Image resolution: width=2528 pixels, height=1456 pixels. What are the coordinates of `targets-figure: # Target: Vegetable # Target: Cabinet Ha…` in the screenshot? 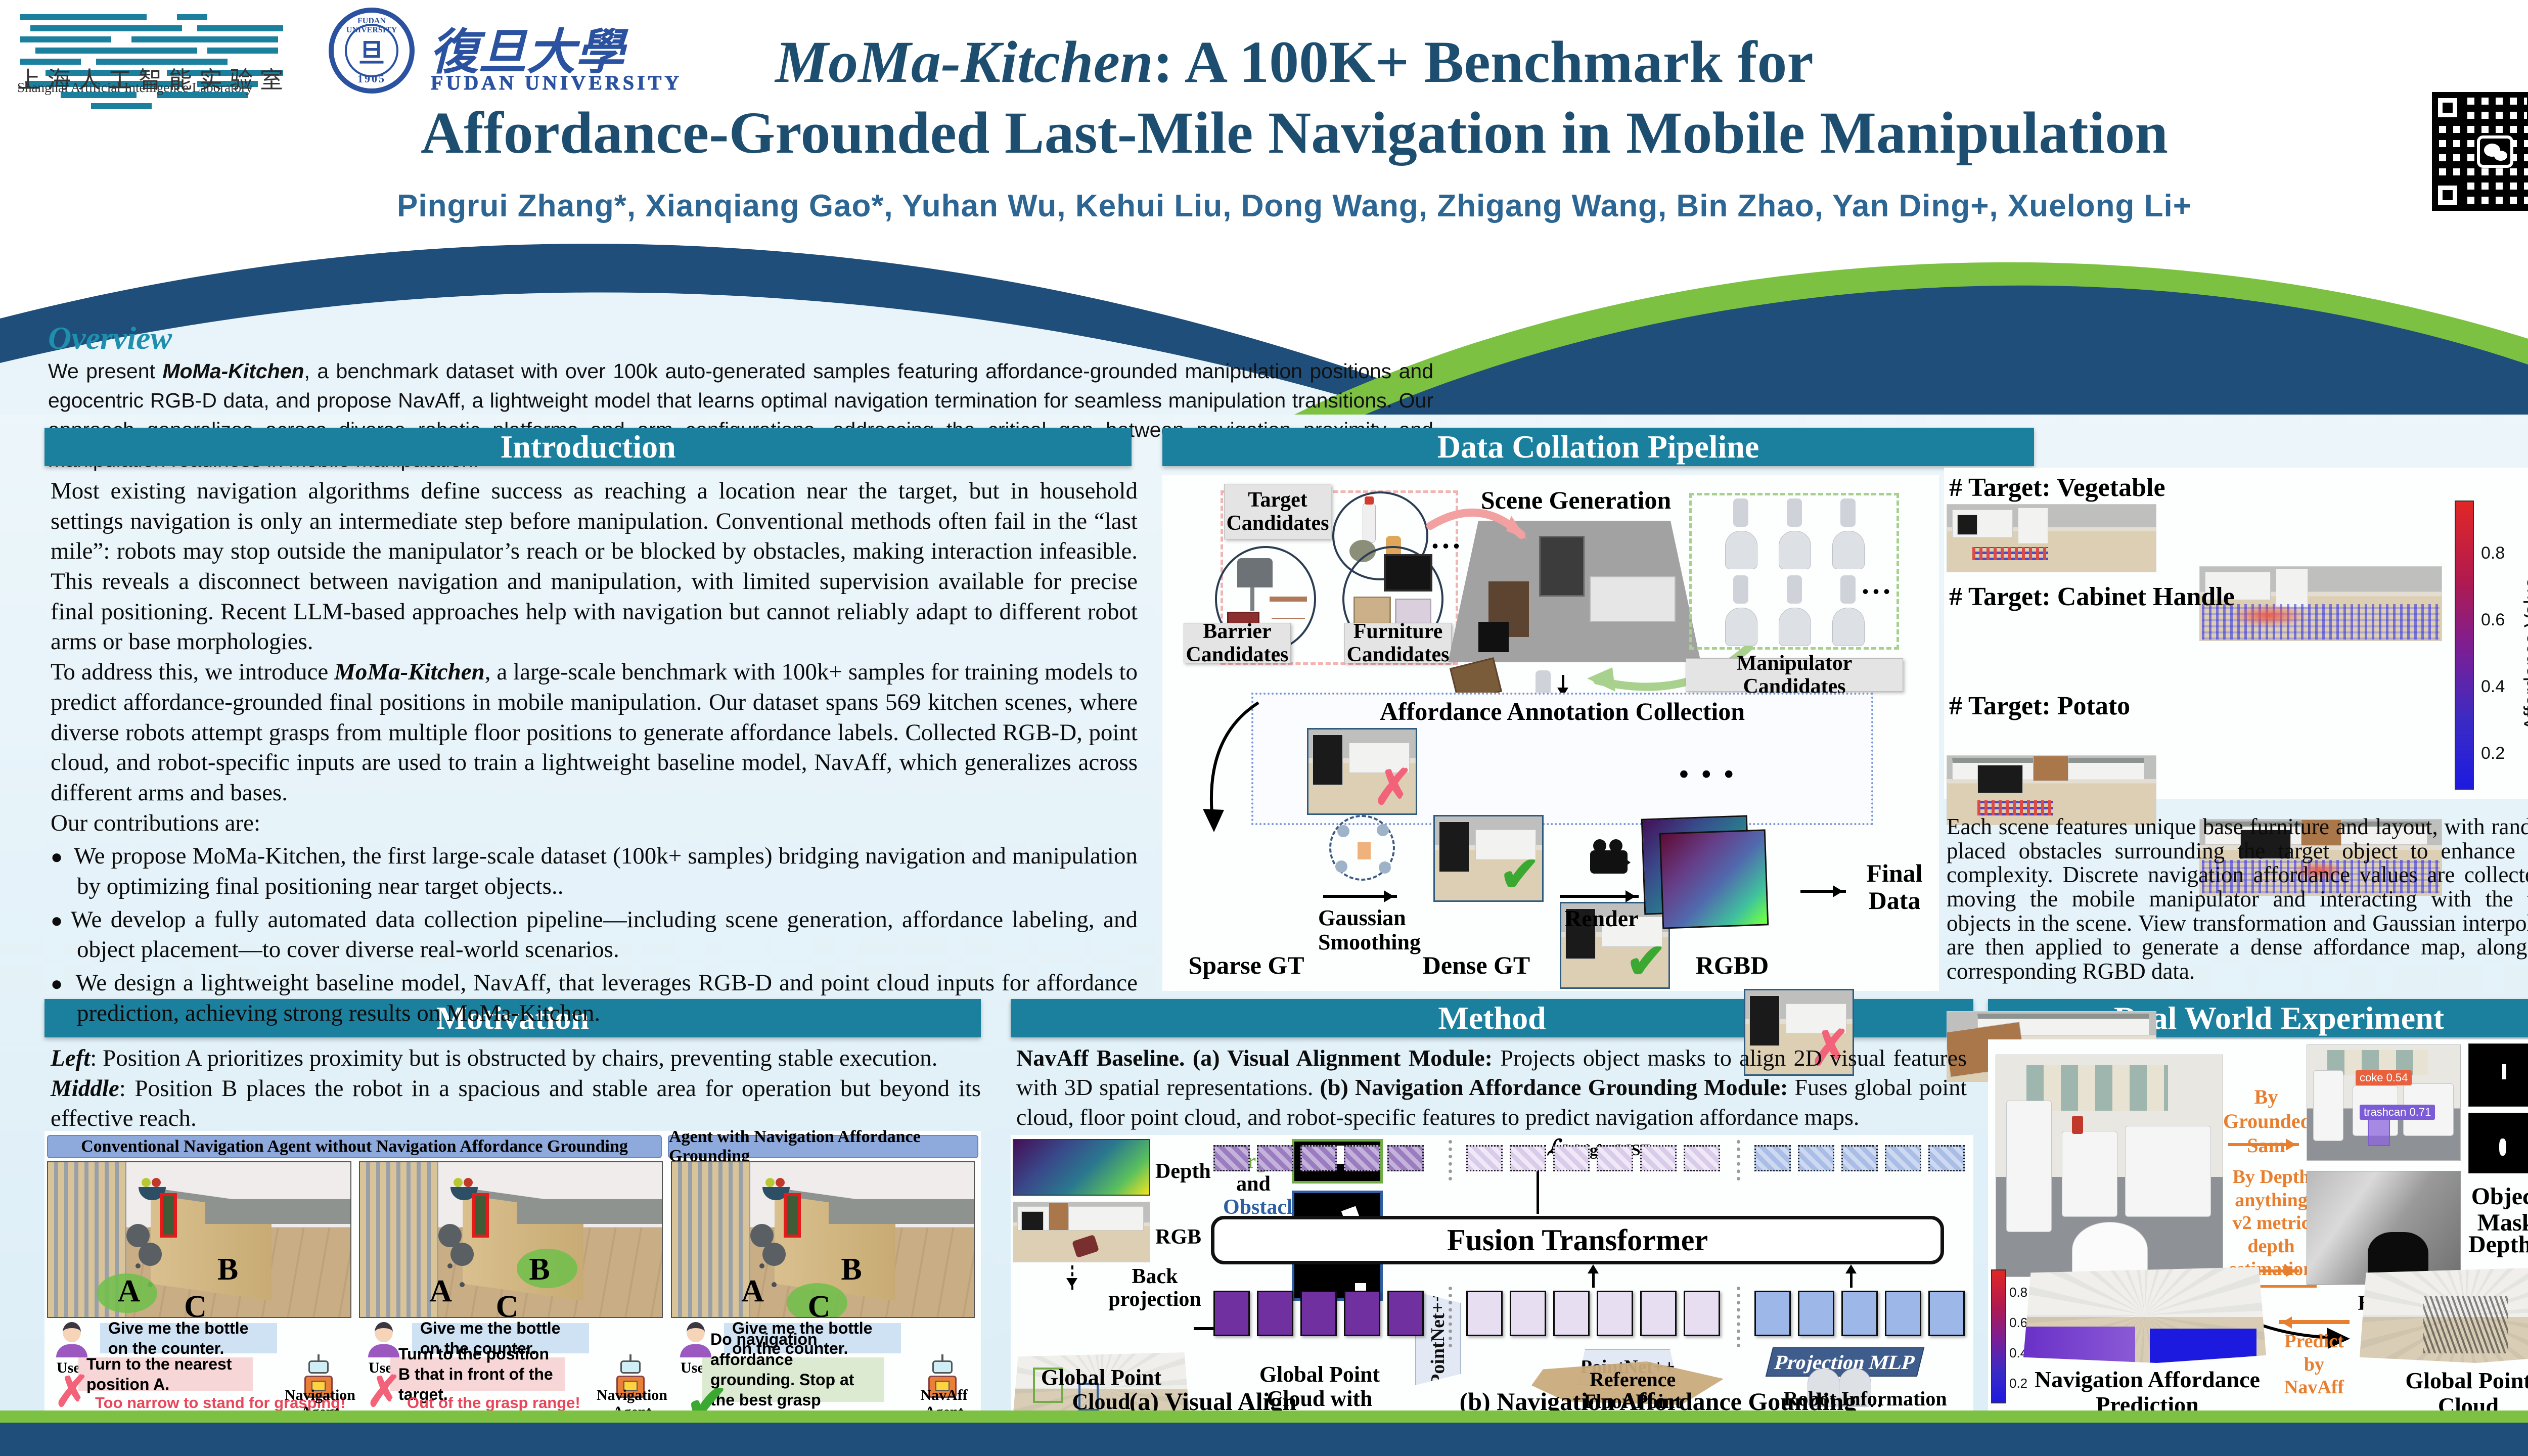 It's located at (2236, 810).